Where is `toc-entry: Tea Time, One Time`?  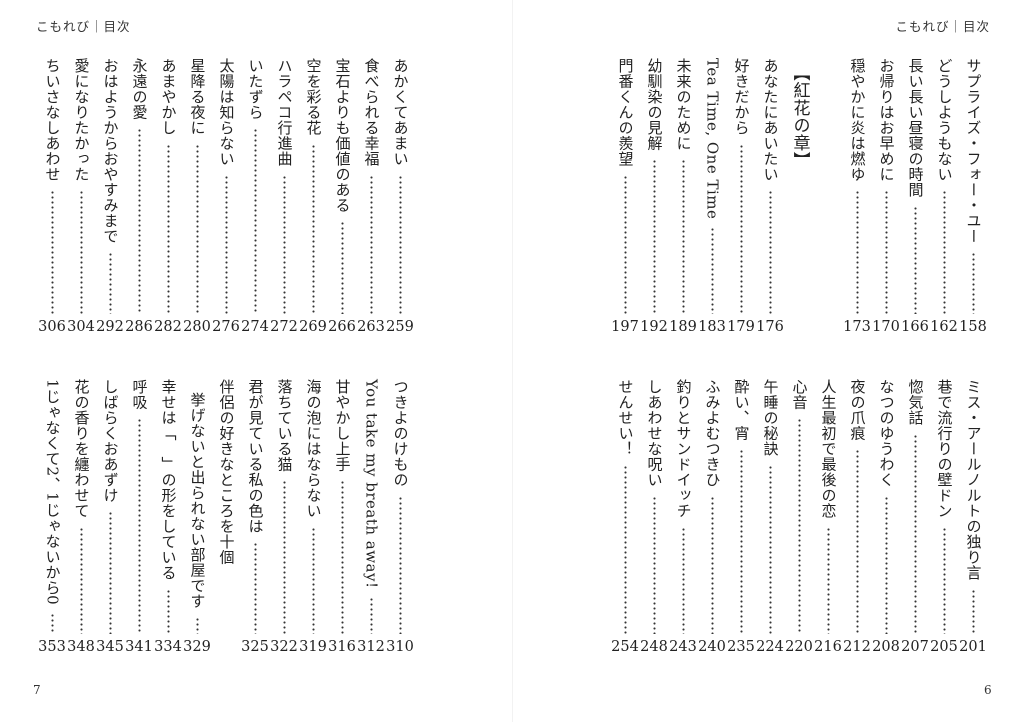
toc-entry: Tea Time, One Time is located at coordinates (712, 186).